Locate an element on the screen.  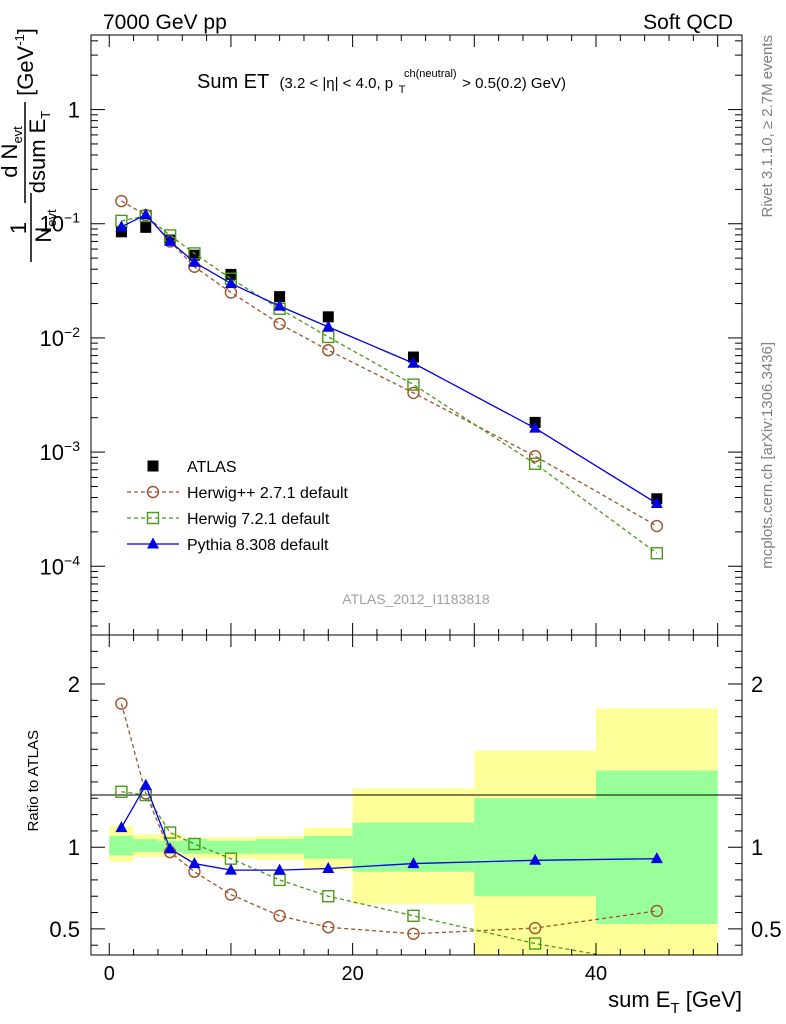
ylabel-unit-text: [GeV is located at coordinates (25, 70).